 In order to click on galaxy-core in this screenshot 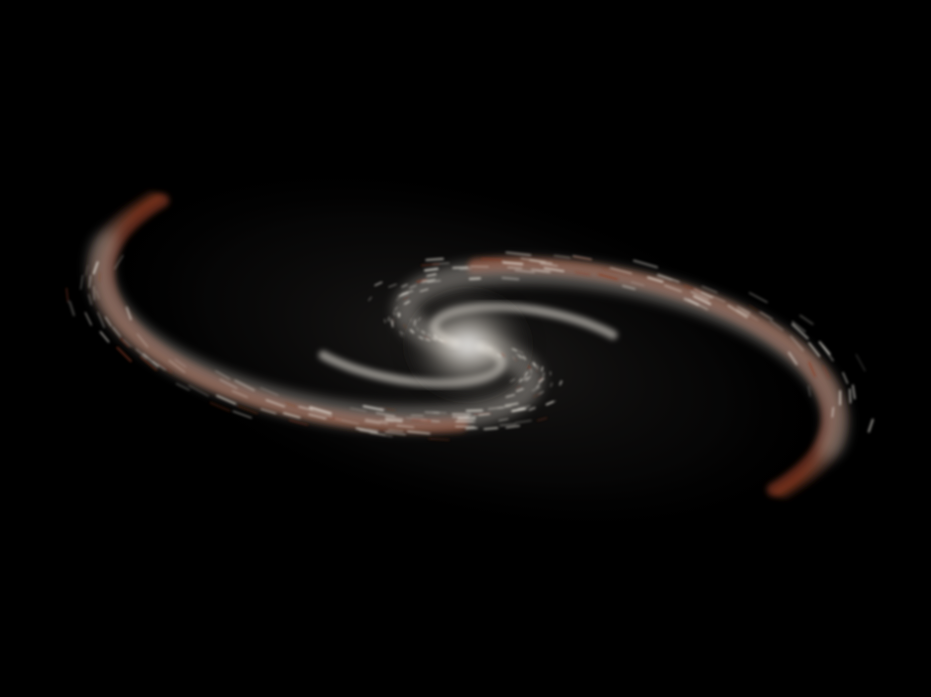, I will do `click(468, 345)`.